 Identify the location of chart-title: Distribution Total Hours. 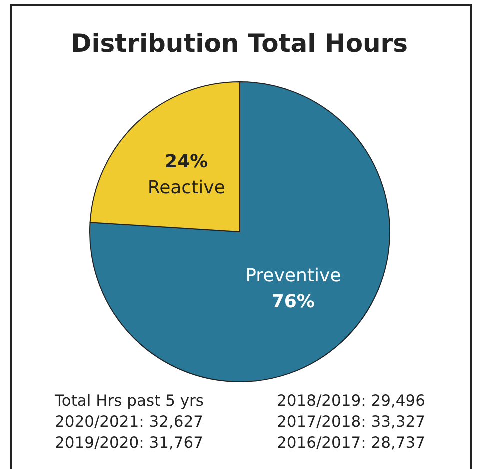
(239, 43).